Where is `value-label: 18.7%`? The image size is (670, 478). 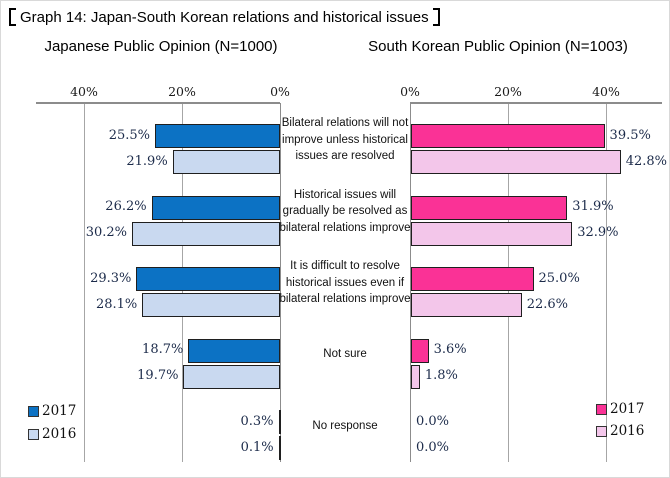 value-label: 18.7% is located at coordinates (163, 350).